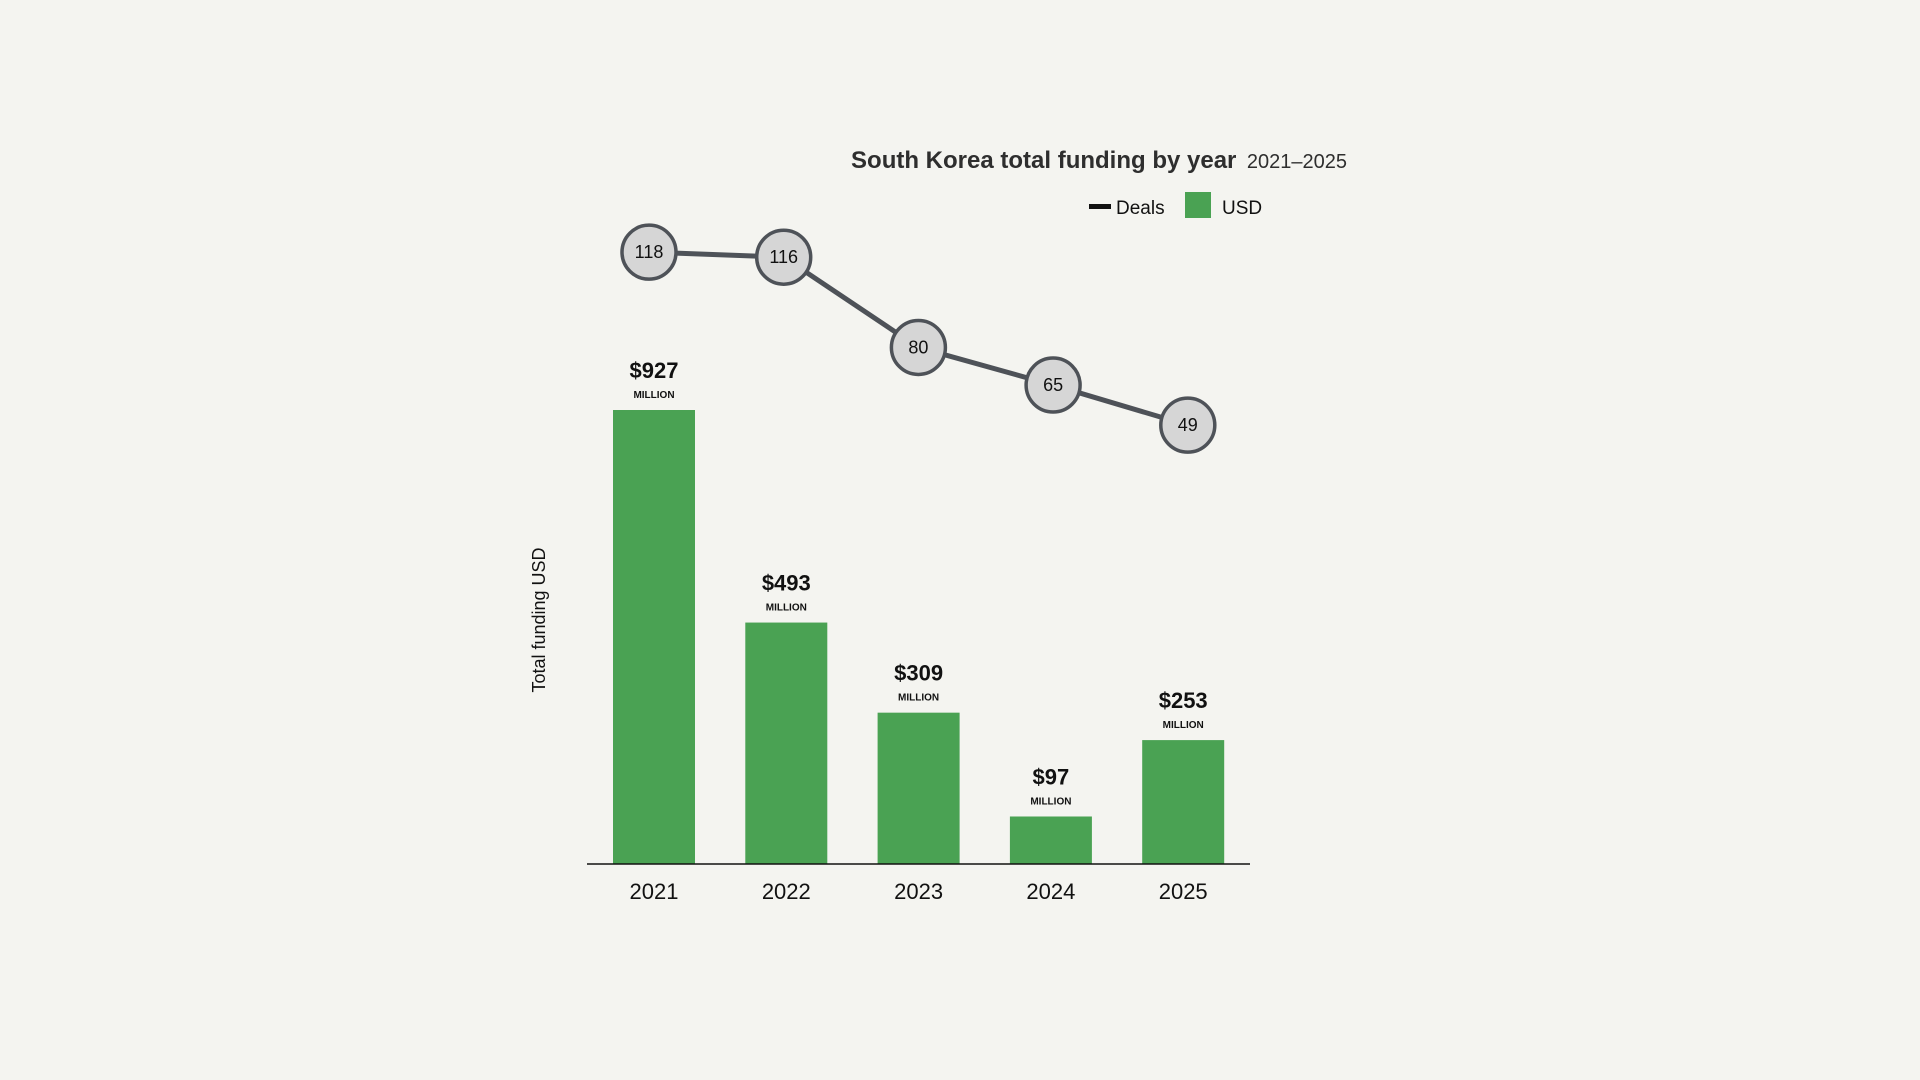  Describe the element at coordinates (1297, 162) in the screenshot. I see `chart-title-years: 2021–2025` at that location.